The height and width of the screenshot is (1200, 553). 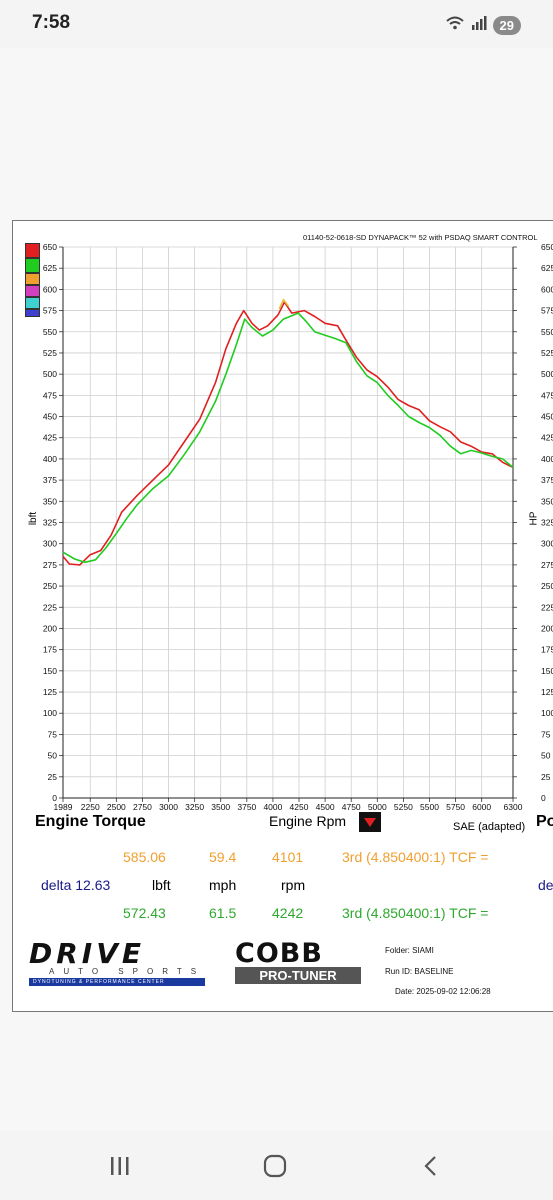 I want to click on delta-right-partial: de, so click(x=545, y=885).